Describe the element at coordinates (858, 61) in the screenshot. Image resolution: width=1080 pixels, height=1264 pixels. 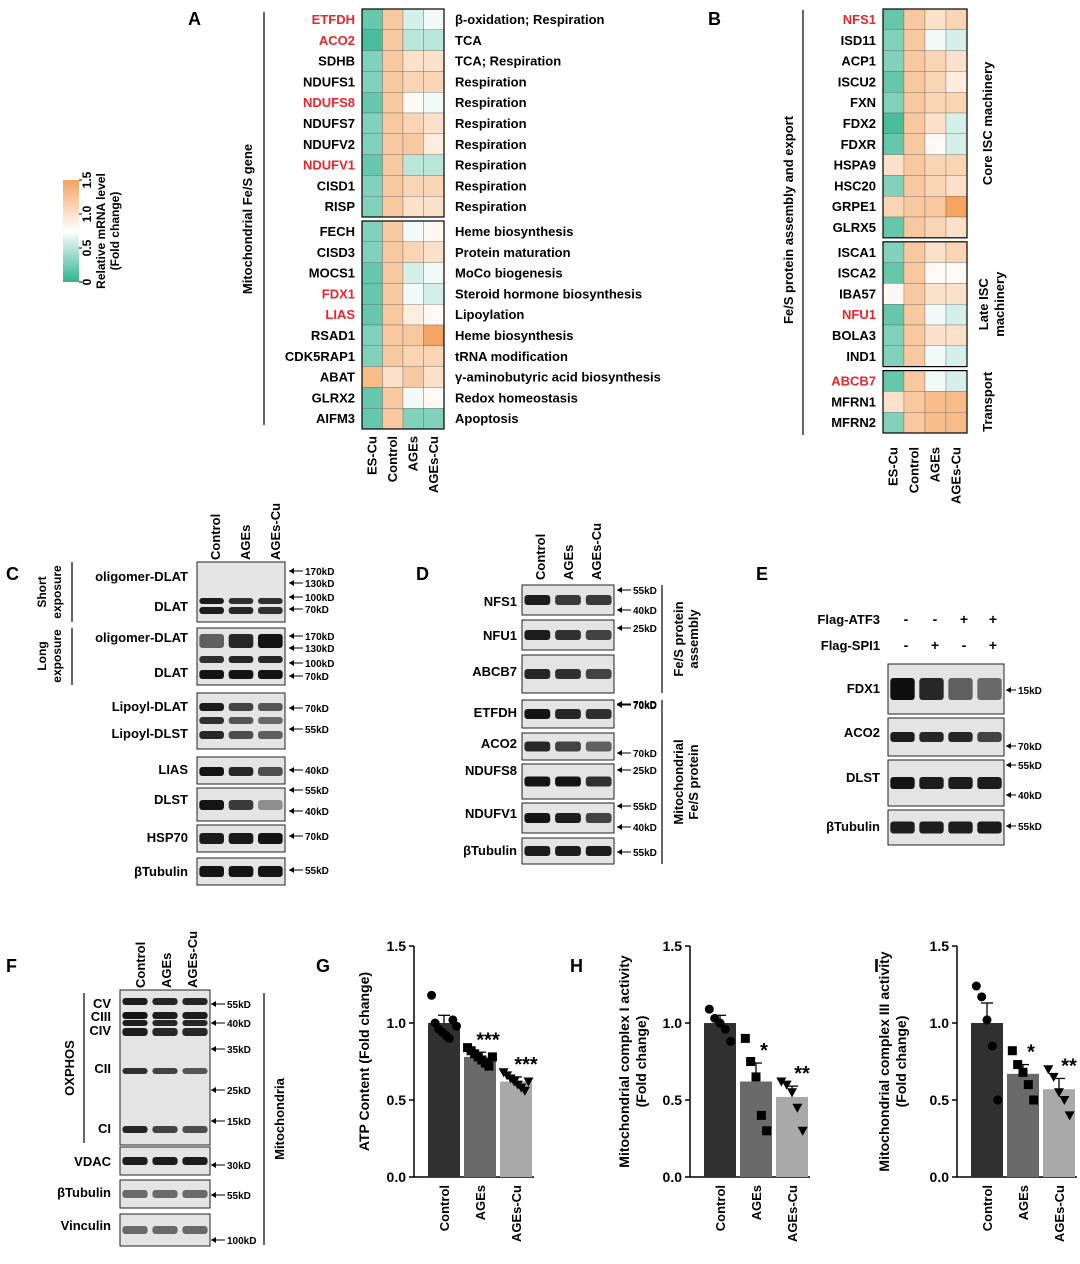
I see `gene-label: ACP1` at that location.